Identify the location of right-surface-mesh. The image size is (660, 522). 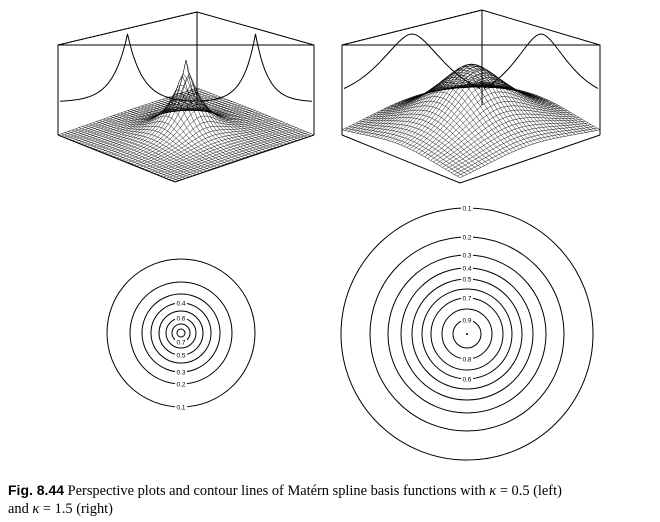
(471, 120).